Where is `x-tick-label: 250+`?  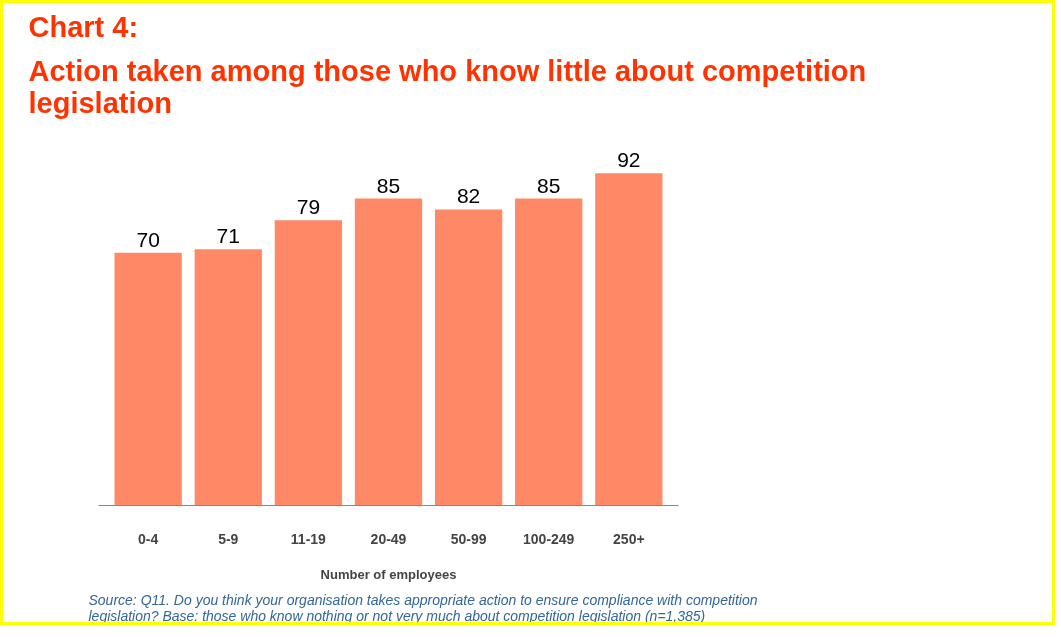 x-tick-label: 250+ is located at coordinates (629, 538).